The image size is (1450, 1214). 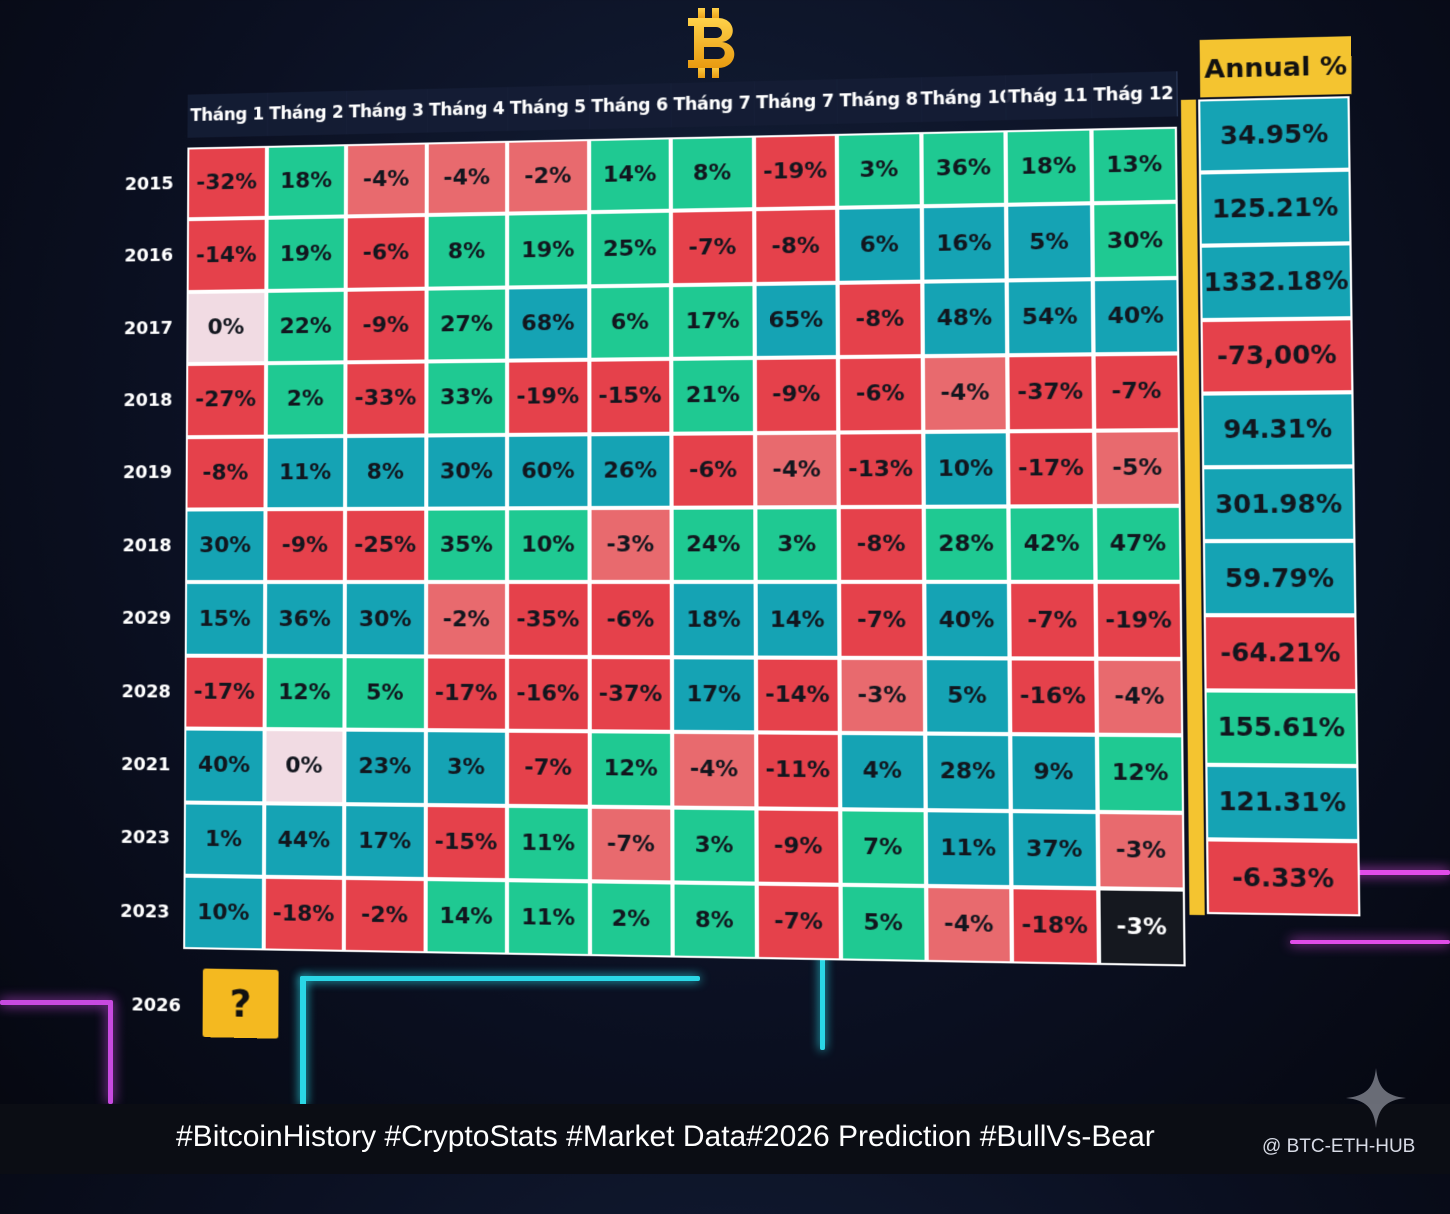 I want to click on heatmap-cell: 65%, so click(x=796, y=321).